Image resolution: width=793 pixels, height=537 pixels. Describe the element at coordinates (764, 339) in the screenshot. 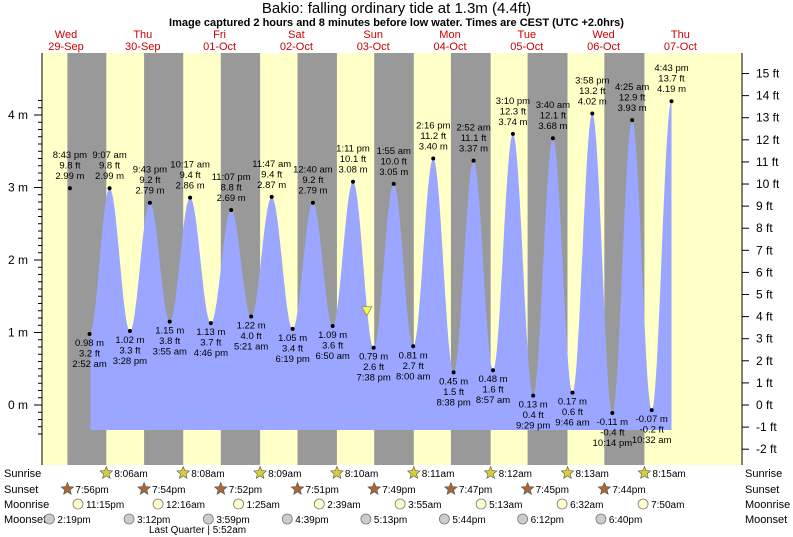

I see `right-tick-label: 3 ft` at that location.